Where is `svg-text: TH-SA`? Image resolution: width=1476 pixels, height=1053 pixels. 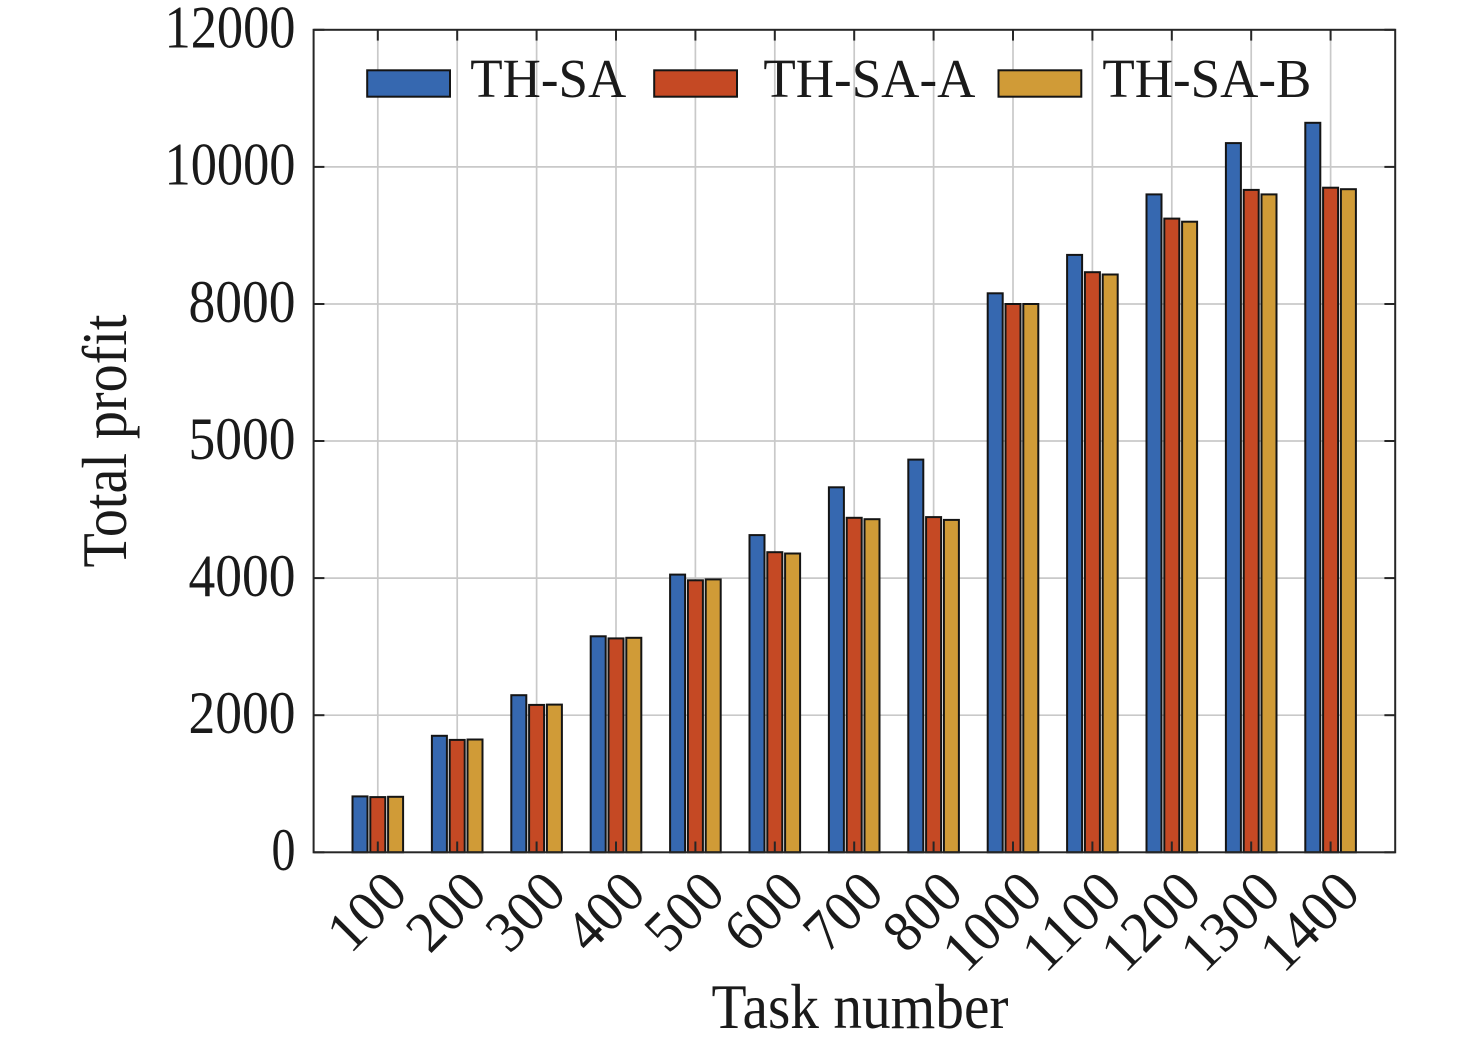
svg-text: TH-SA is located at coordinates (548, 78).